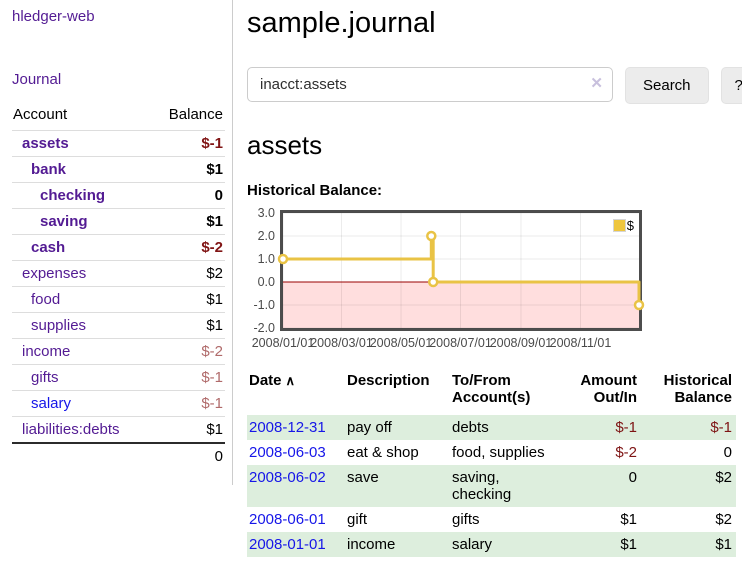 Image resolution: width=742 pixels, height=582 pixels. What do you see at coordinates (53, 16) in the screenshot?
I see `brand-link: hledger-web` at bounding box center [53, 16].